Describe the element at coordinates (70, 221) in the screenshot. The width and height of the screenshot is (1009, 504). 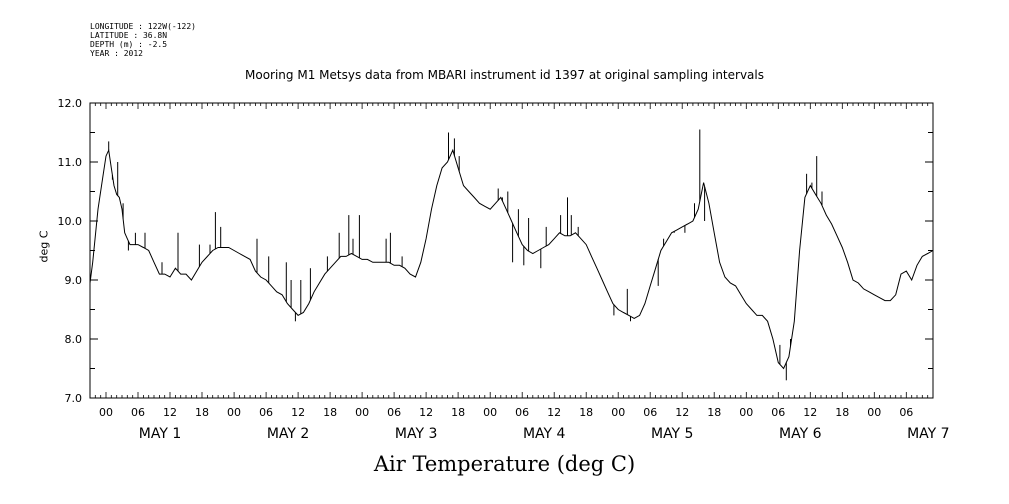
I see `y-tick-label: 10.0` at that location.